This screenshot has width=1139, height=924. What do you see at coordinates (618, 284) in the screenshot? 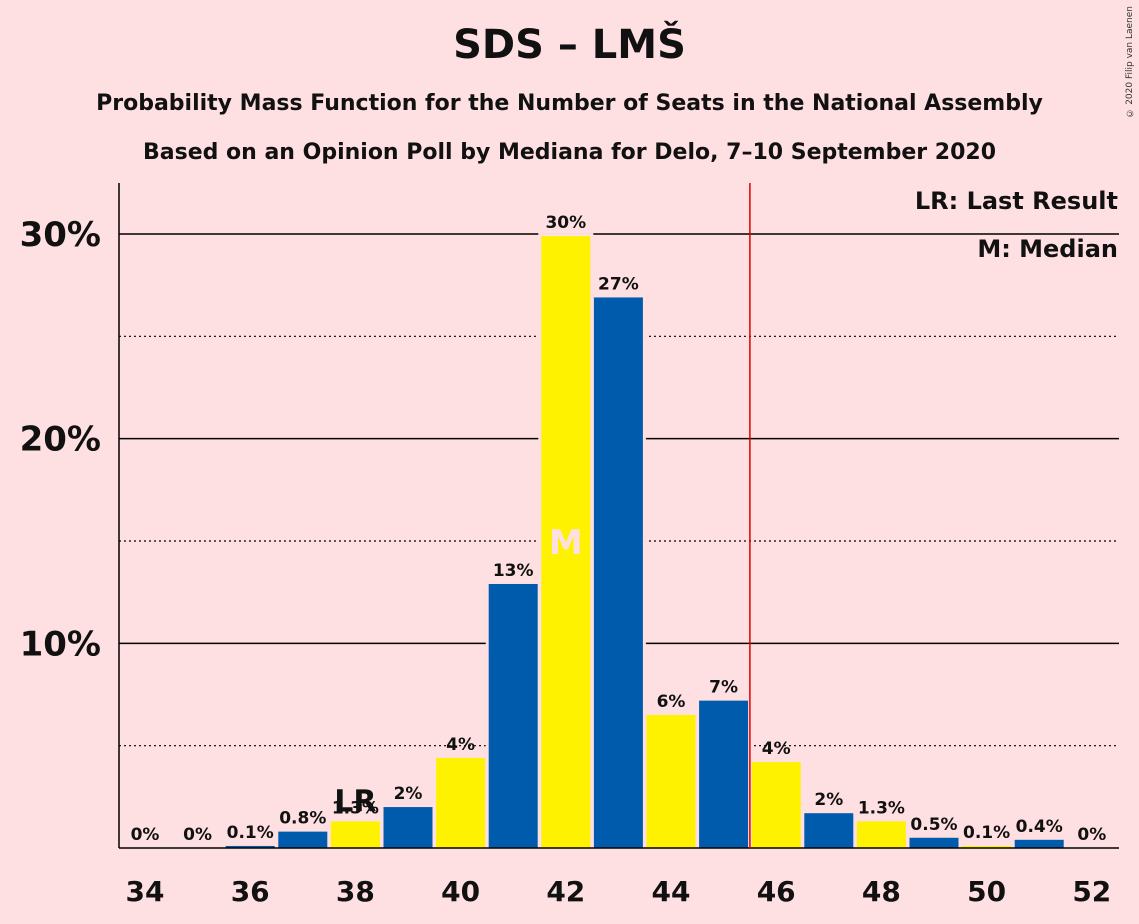
I see `bar-value-label: 27%` at bounding box center [618, 284].